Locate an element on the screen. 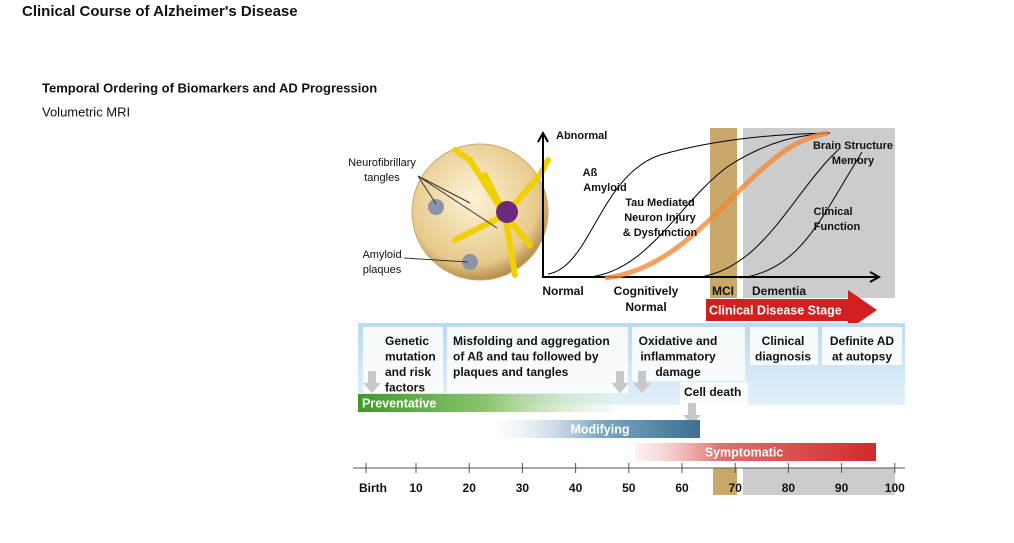 The height and width of the screenshot is (543, 1014). stage-arrow is located at coordinates (791, 310).